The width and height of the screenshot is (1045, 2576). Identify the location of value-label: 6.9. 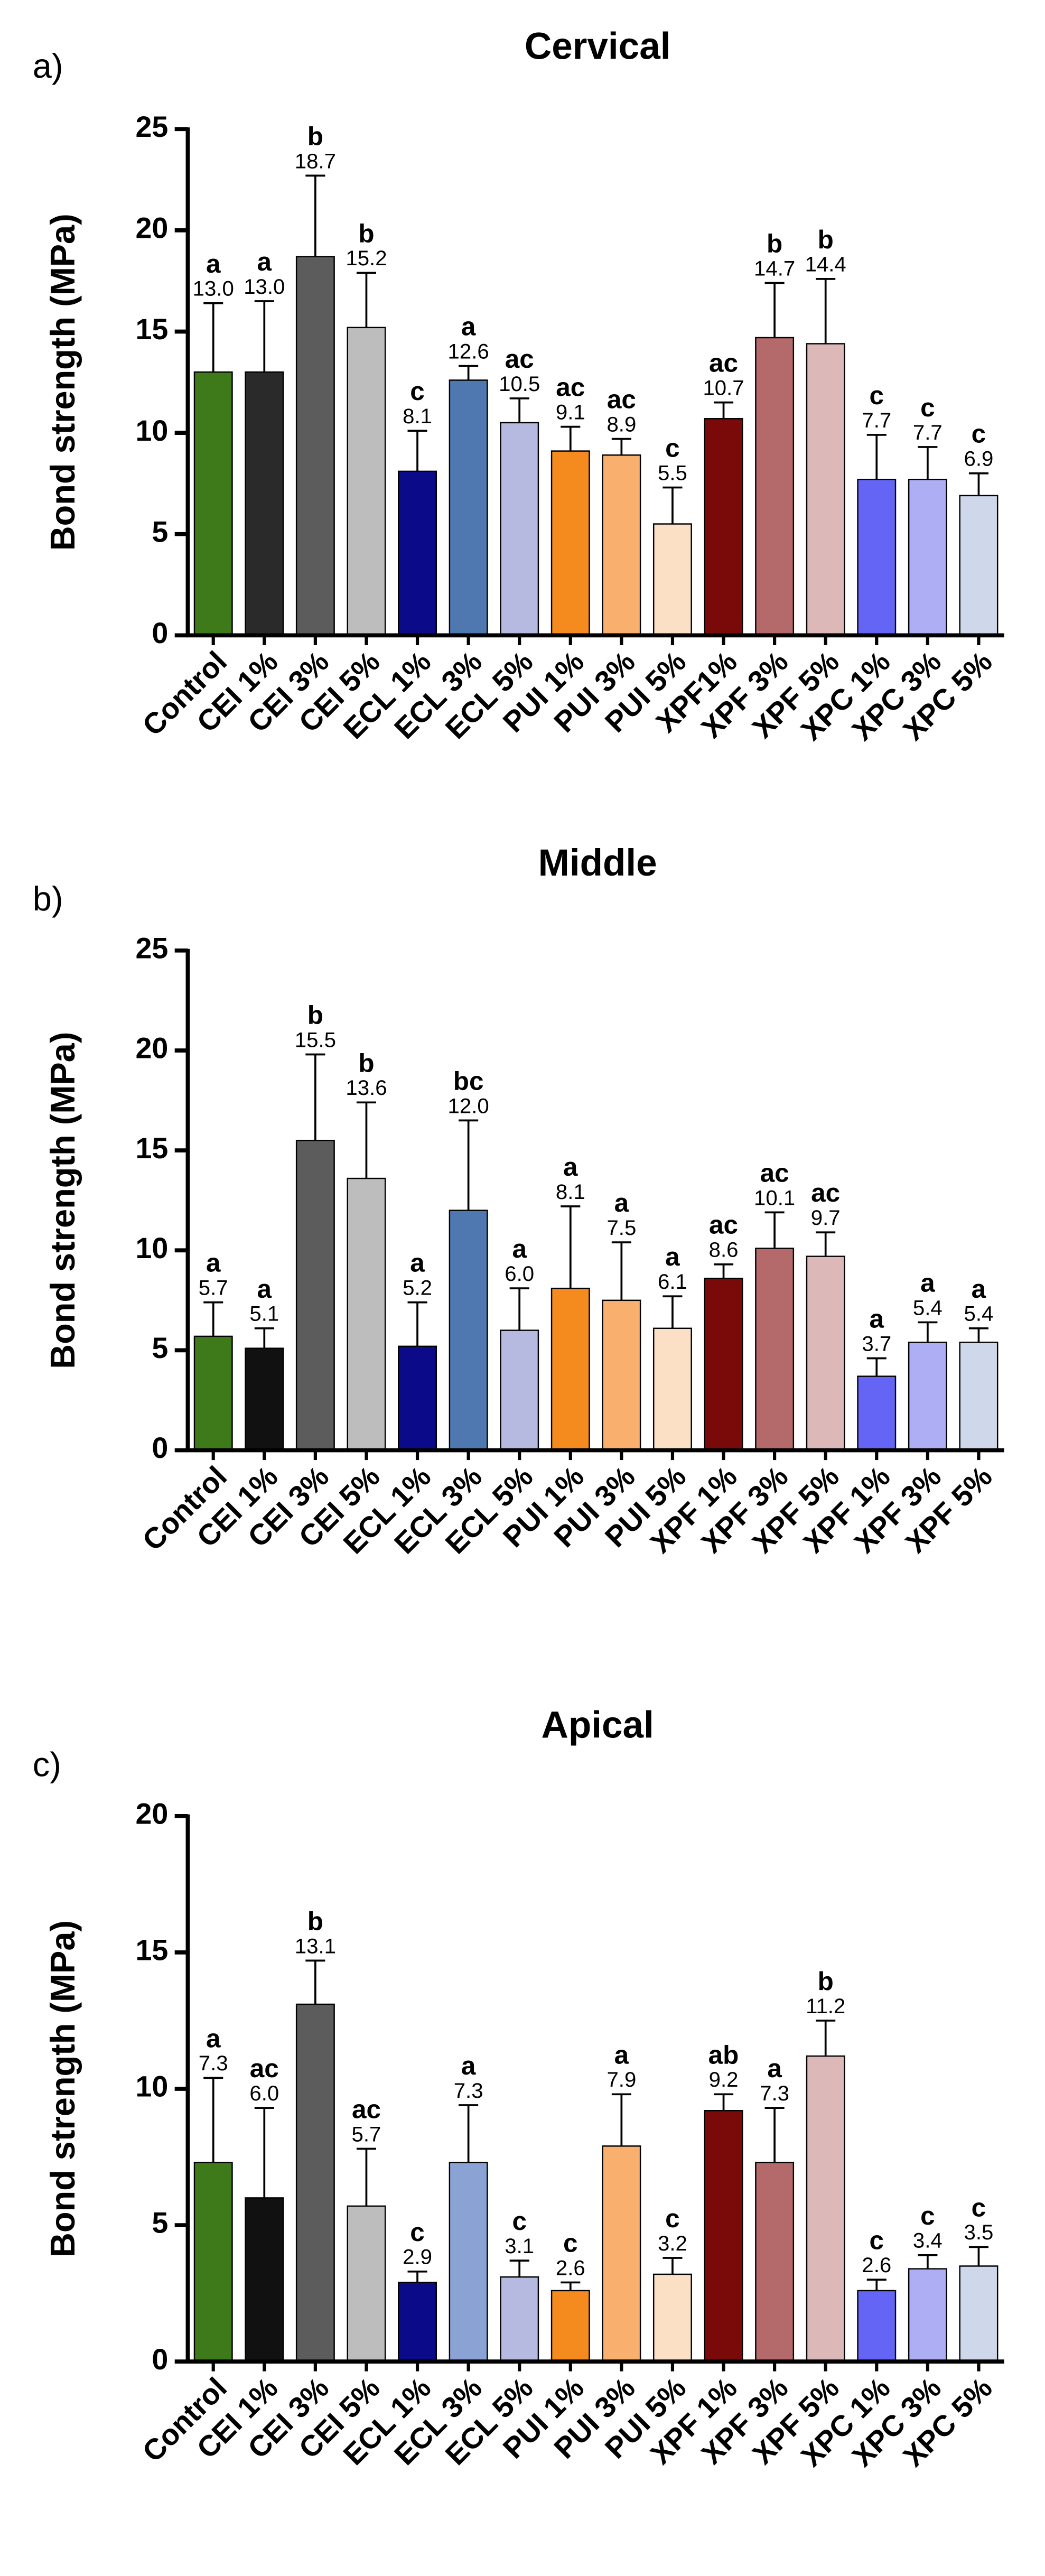
(979, 459).